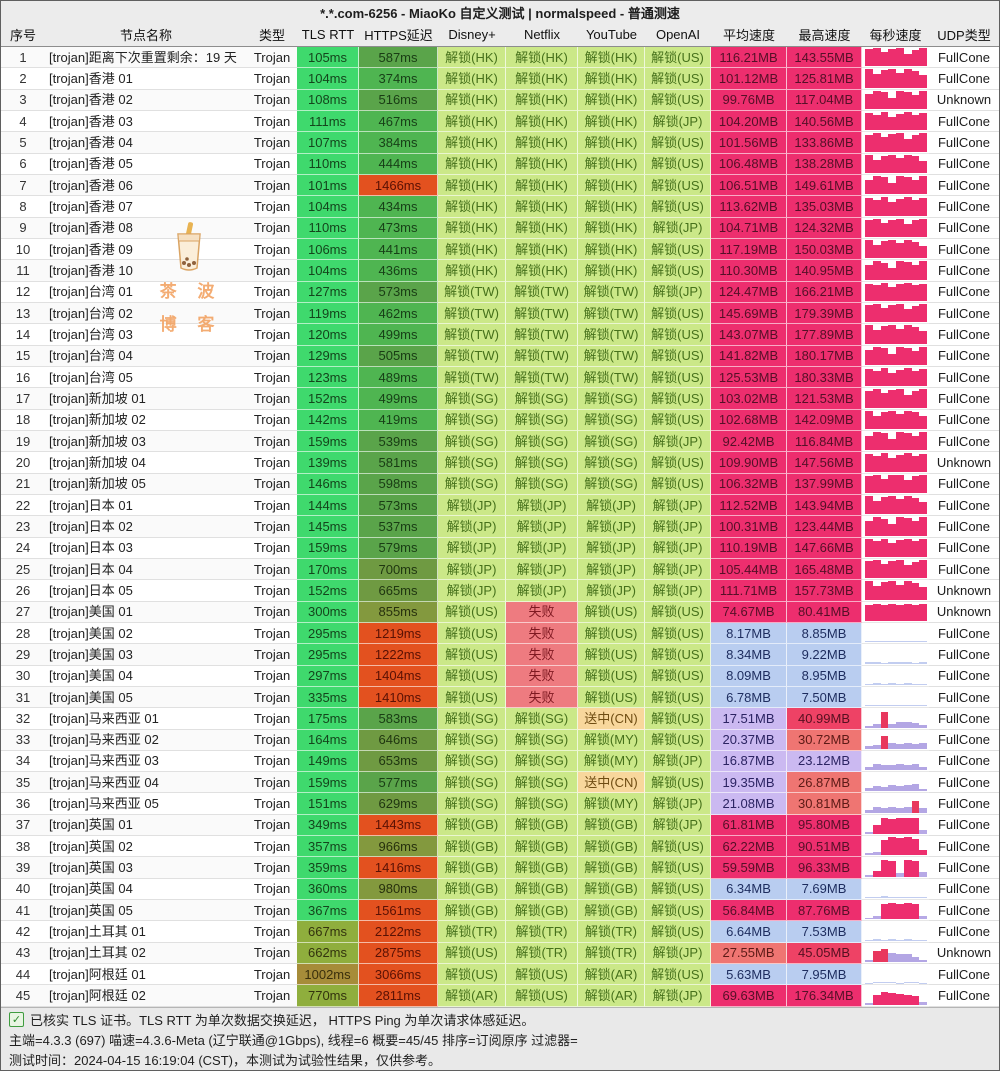 This screenshot has width=1000, height=1071. What do you see at coordinates (328, 335) in the screenshot?
I see `tls-rtt-cell: 120ms` at bounding box center [328, 335].